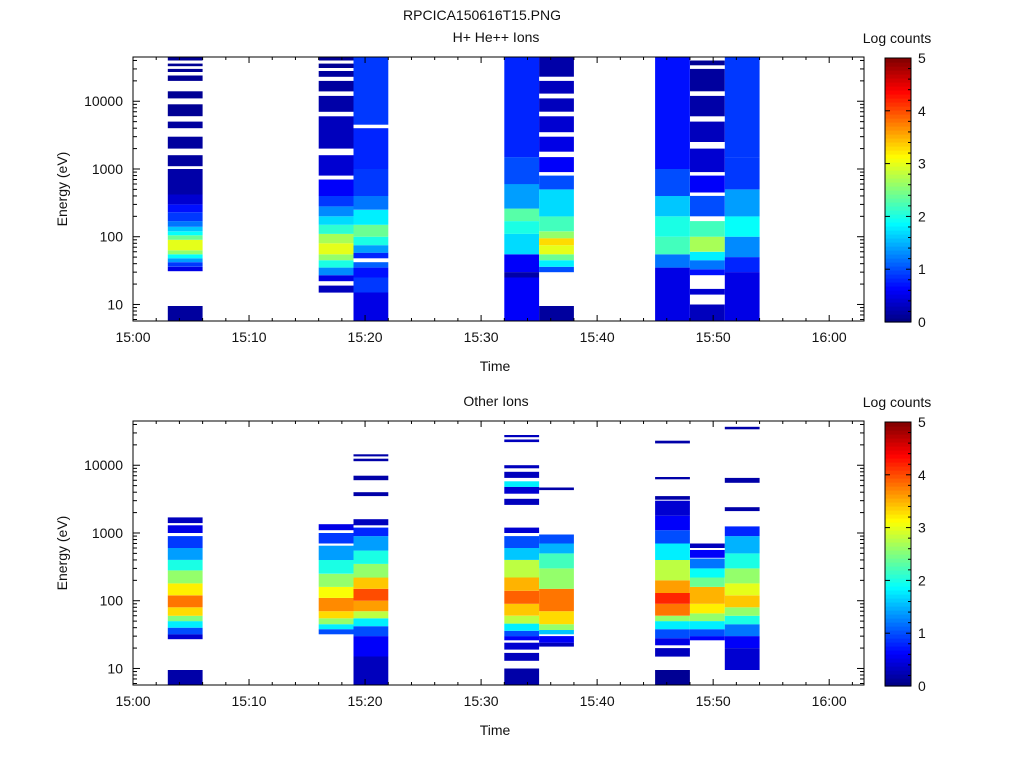 The width and height of the screenshot is (1024, 768). What do you see at coordinates (107, 169) in the screenshot?
I see `y-tick-label: 1000` at bounding box center [107, 169].